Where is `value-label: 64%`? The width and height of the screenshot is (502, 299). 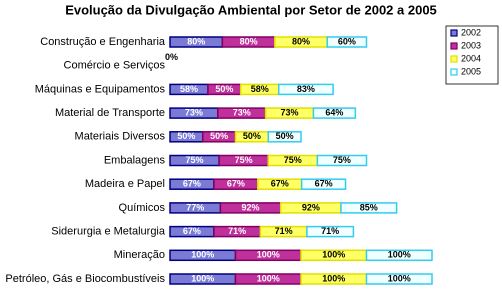
value-label: 64% is located at coordinates (334, 112).